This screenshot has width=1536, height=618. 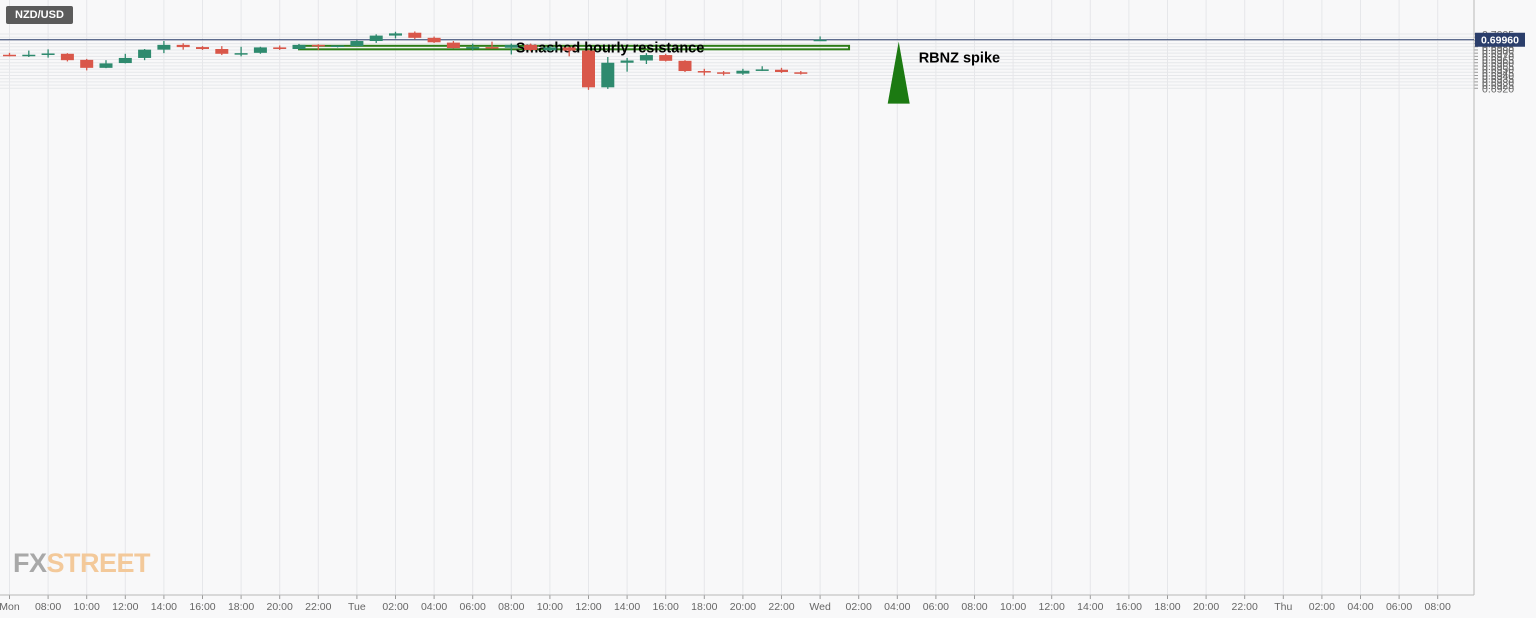 I want to click on watermark-fx: FX, so click(x=30, y=563).